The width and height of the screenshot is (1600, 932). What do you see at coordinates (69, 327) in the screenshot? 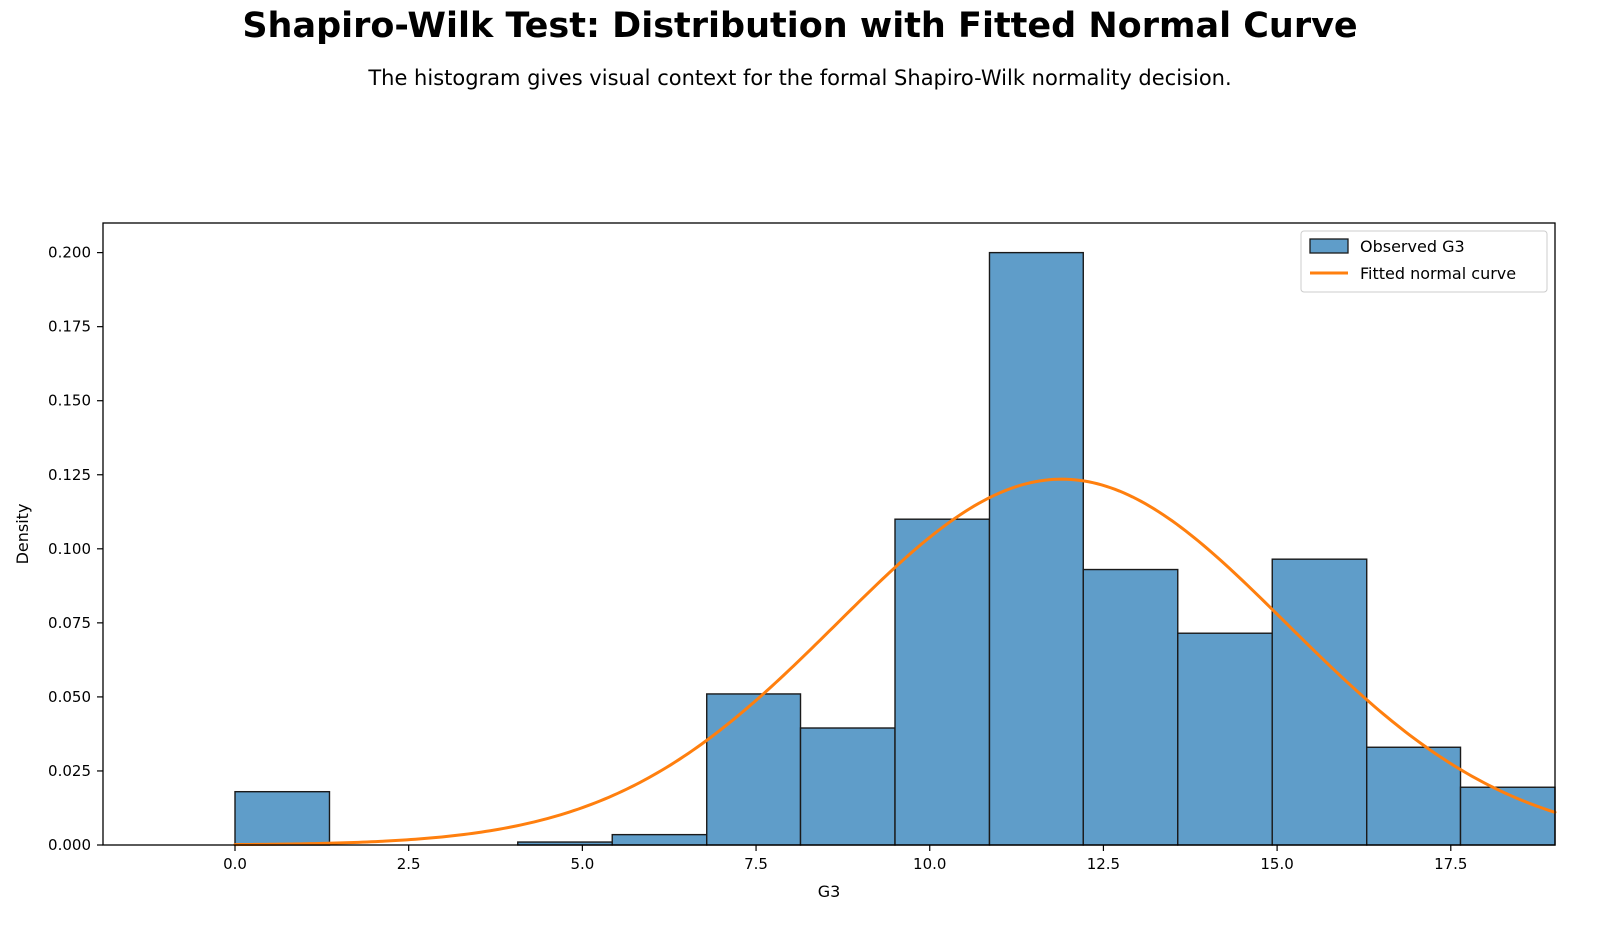
I see `y-tick-label: 0.175` at bounding box center [69, 327].